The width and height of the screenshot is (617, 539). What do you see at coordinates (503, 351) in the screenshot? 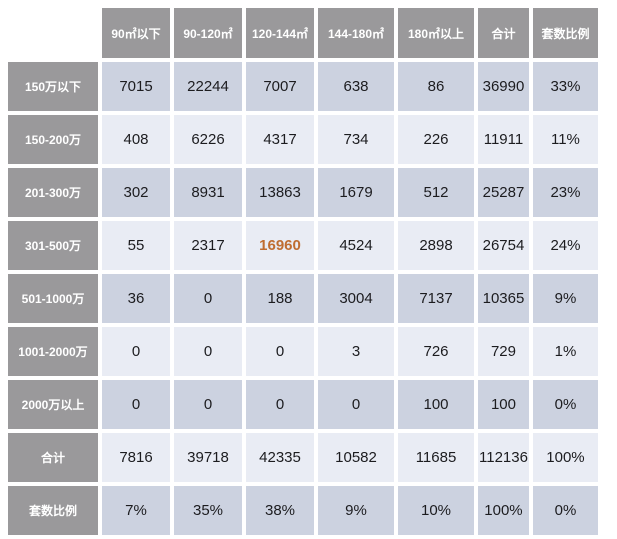
I see `table-cell: 729` at bounding box center [503, 351].